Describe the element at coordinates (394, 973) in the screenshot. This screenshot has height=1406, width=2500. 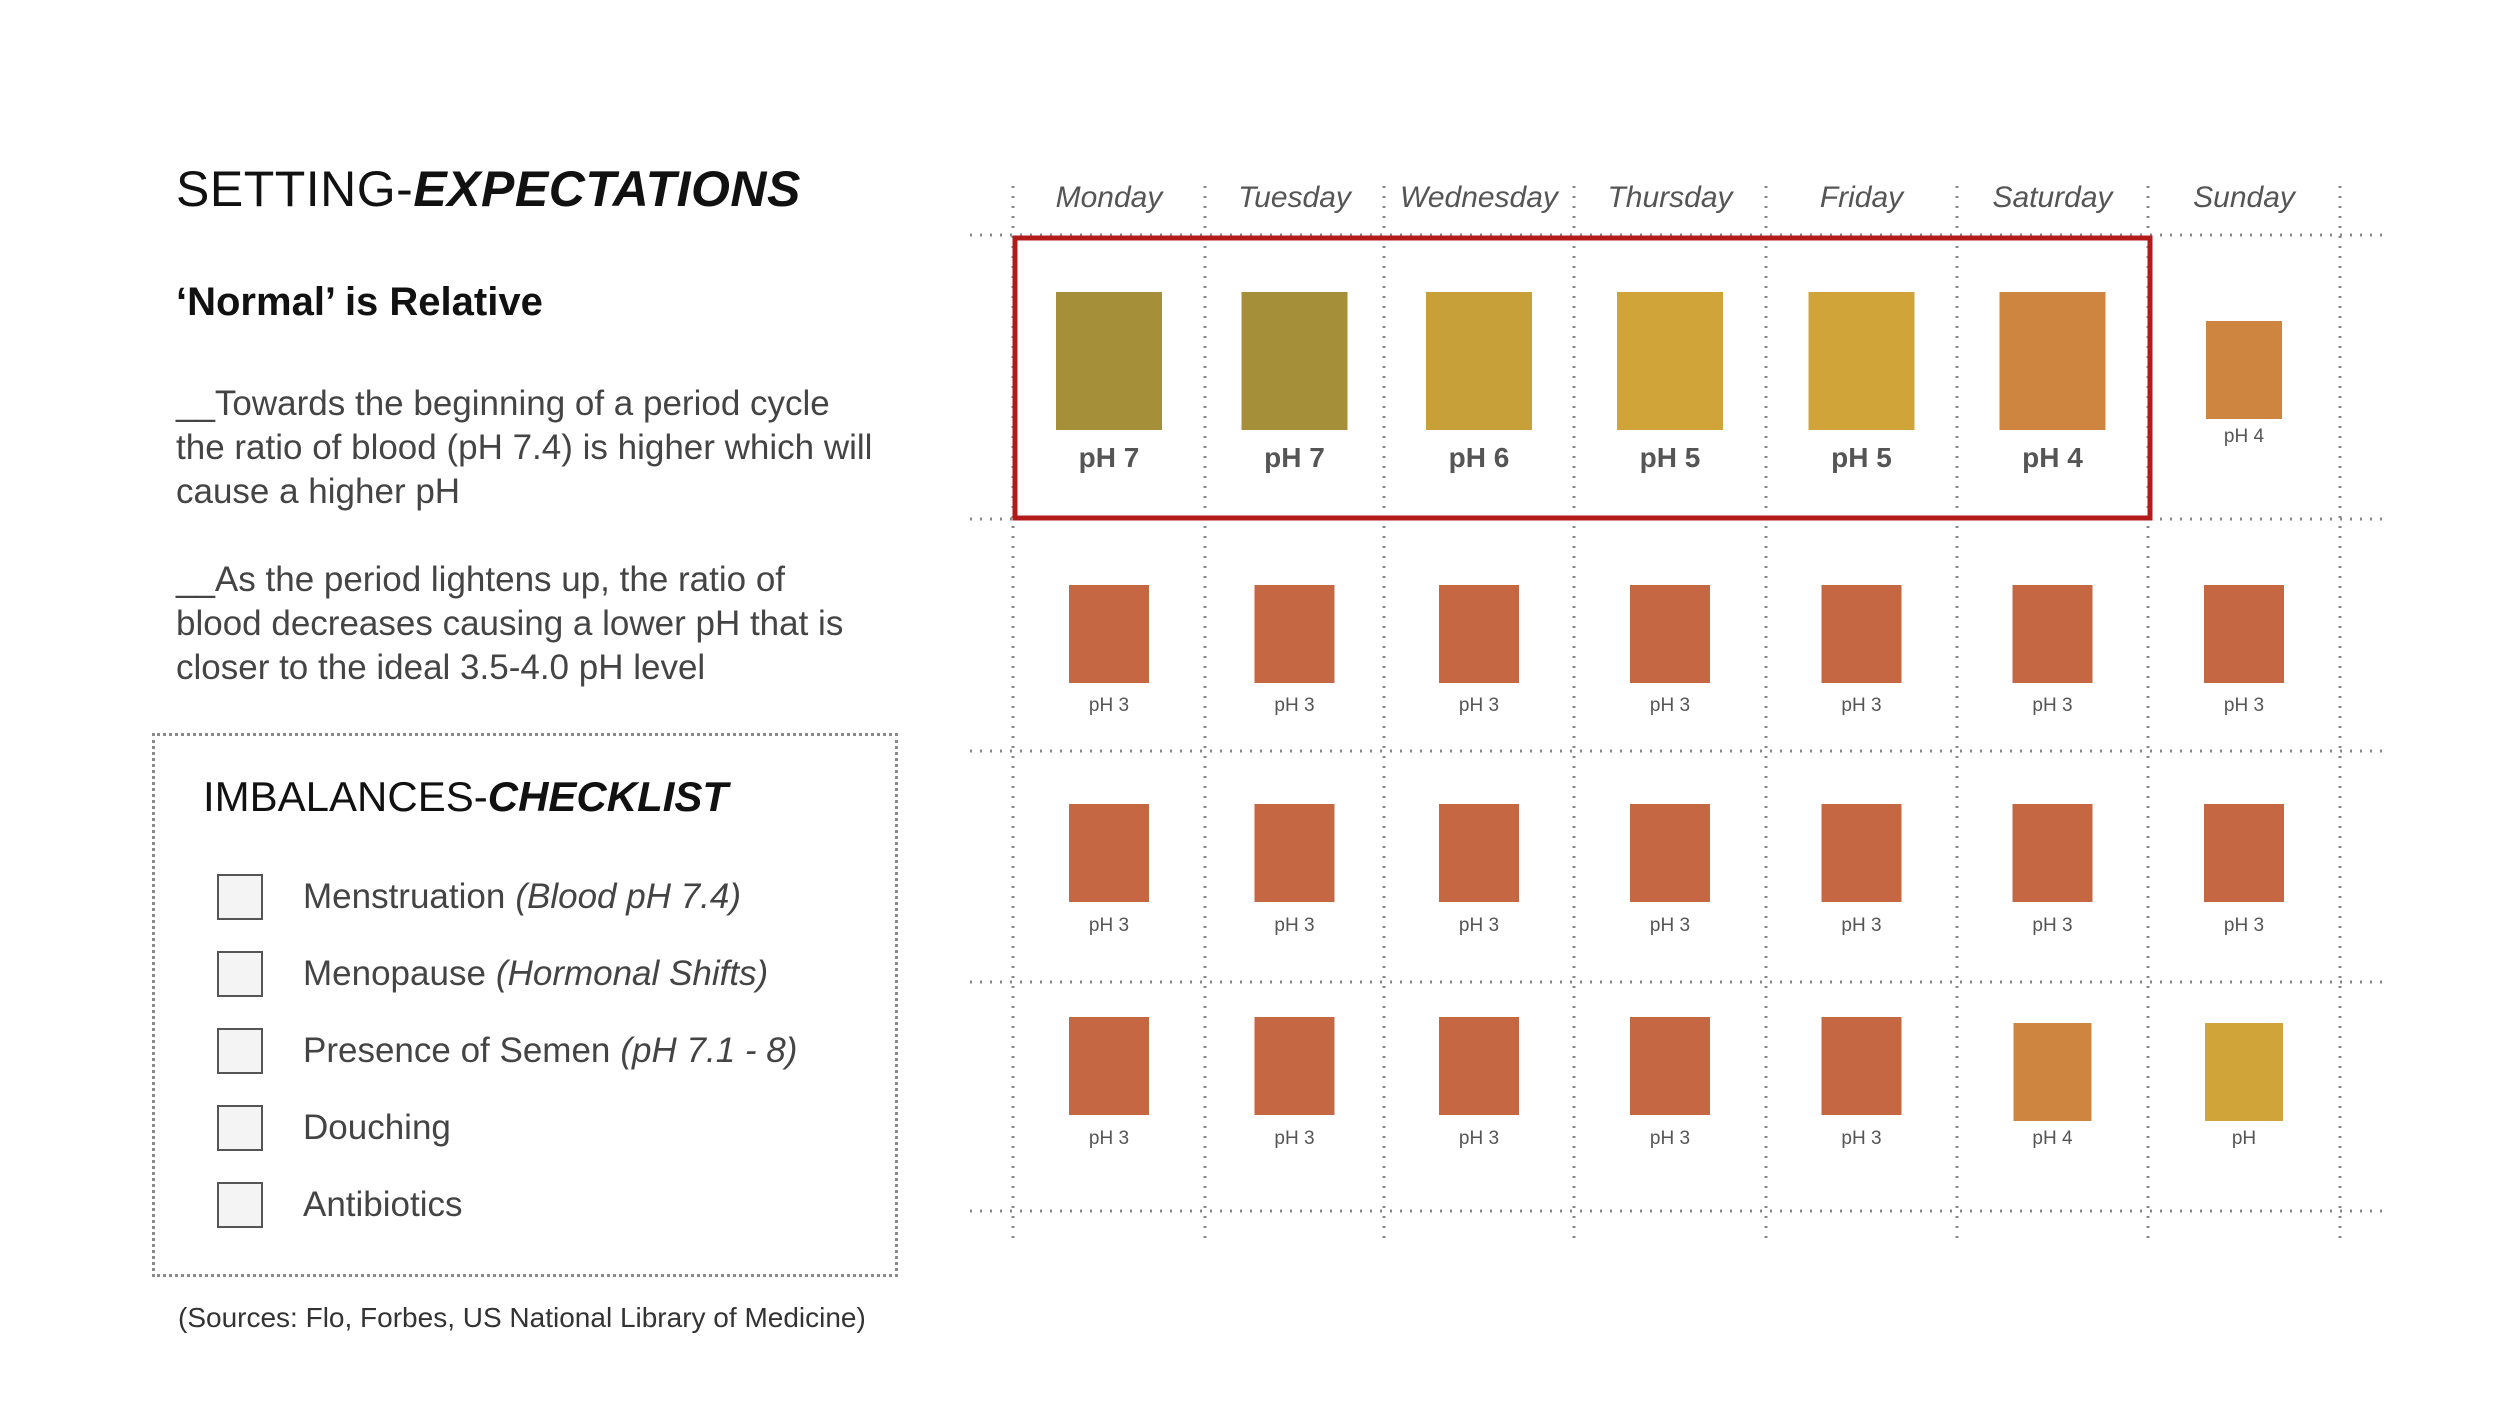
I see `item-label-text: Menopause` at that location.